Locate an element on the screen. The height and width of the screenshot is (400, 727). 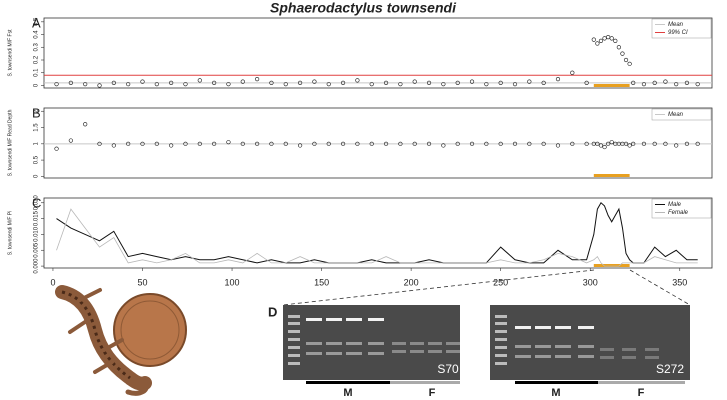
gecko-photo is located at coordinates (121, 340).